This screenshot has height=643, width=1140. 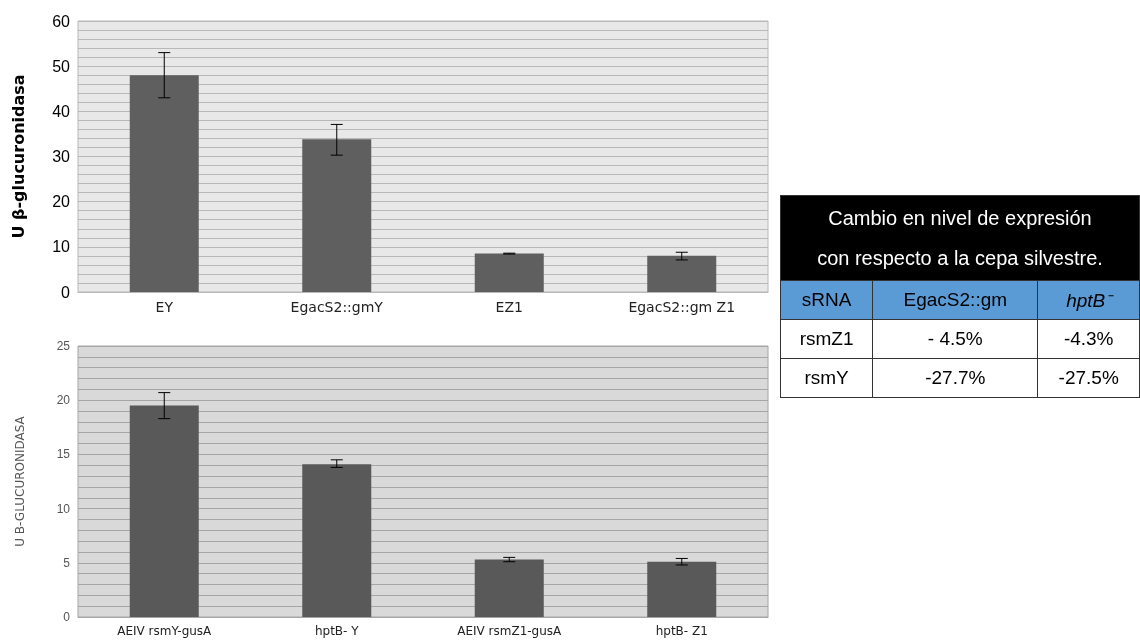 What do you see at coordinates (165, 631) in the screenshot?
I see `x-tick-label: AEIV rsmY-gusA` at bounding box center [165, 631].